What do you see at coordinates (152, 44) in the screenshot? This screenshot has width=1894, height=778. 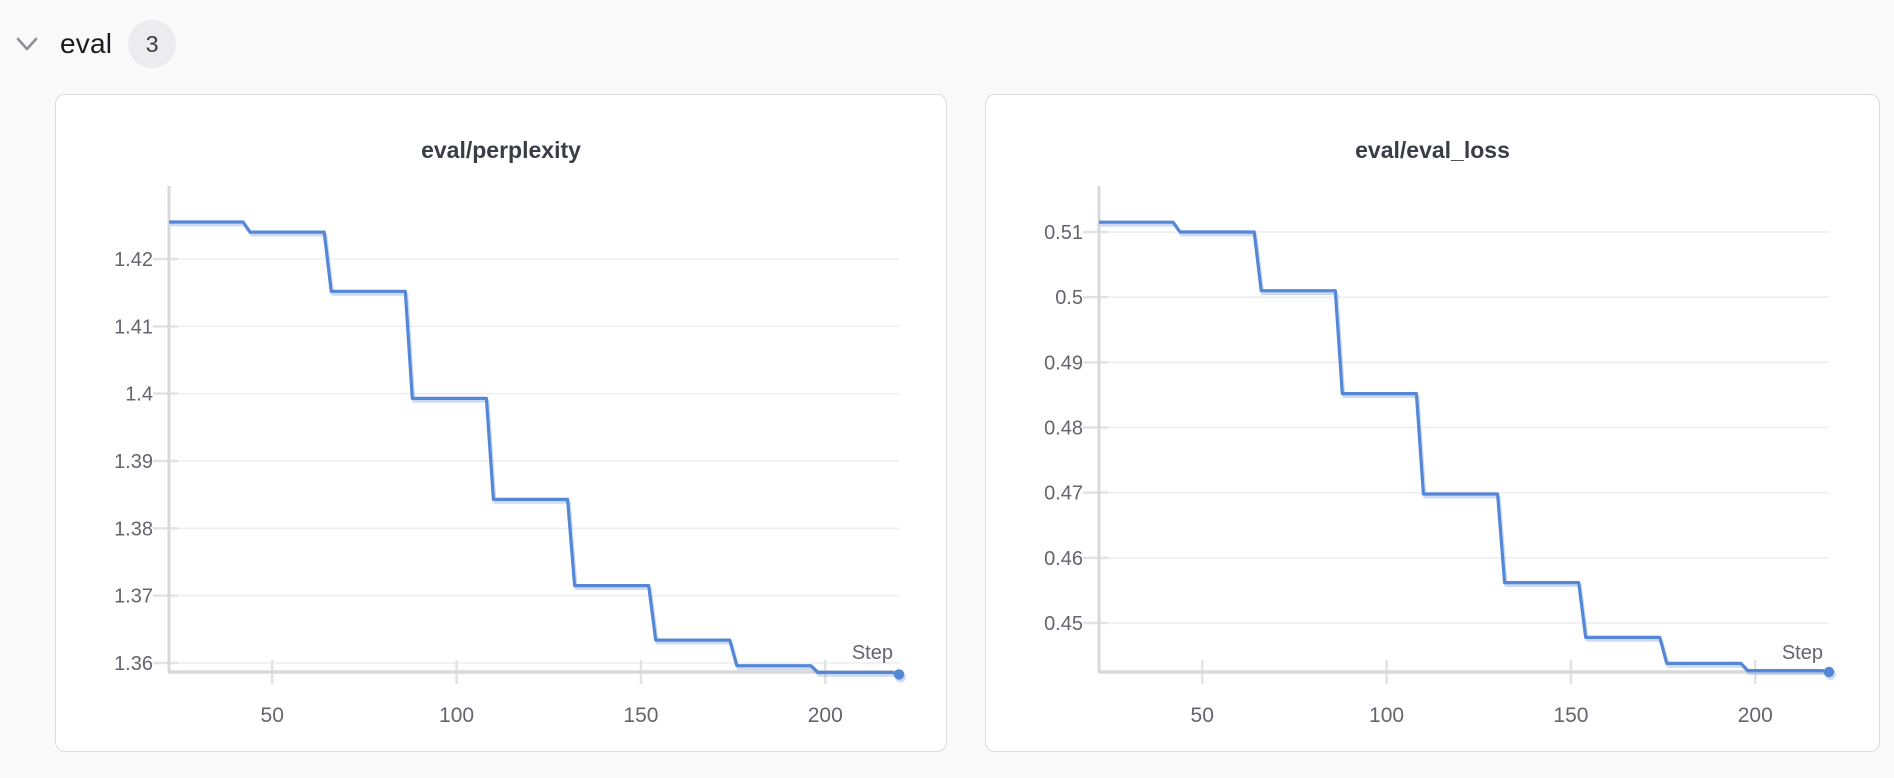 I see `section-count-badge: 3` at bounding box center [152, 44].